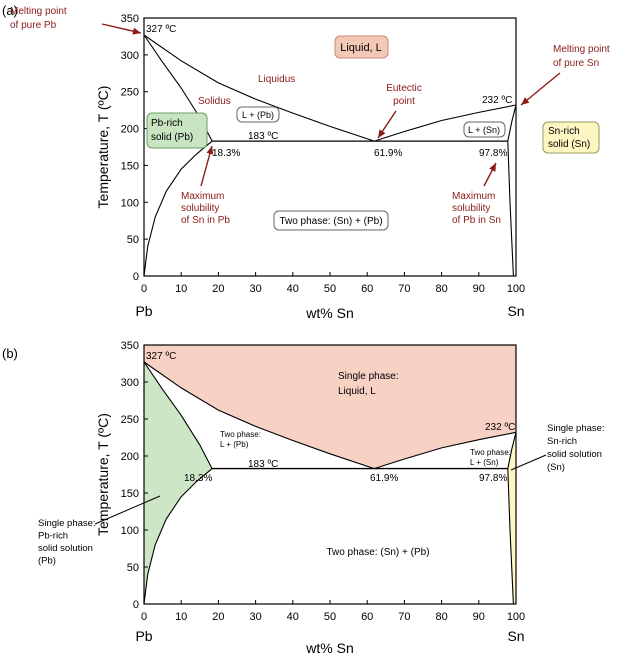 This screenshot has height=665, width=626. Describe the element at coordinates (263, 136) in the screenshot. I see `temp-183-label: 183 ºC` at that location.